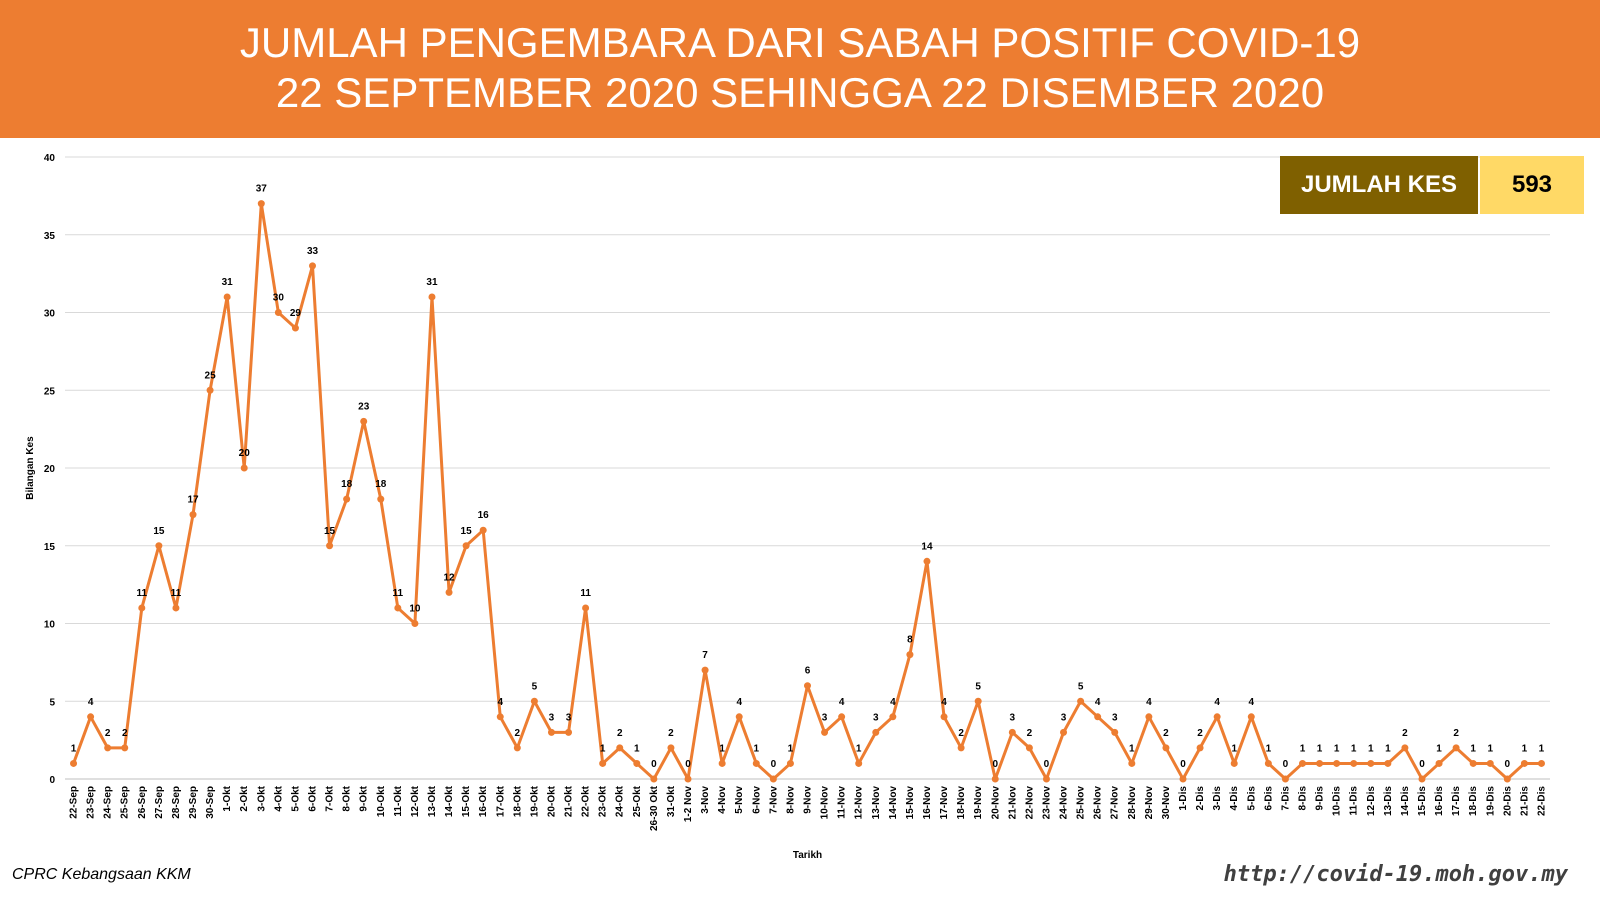 Image resolution: width=1600 pixels, height=900 pixels. I want to click on x-tick-label: 24-Okt, so click(620, 801).